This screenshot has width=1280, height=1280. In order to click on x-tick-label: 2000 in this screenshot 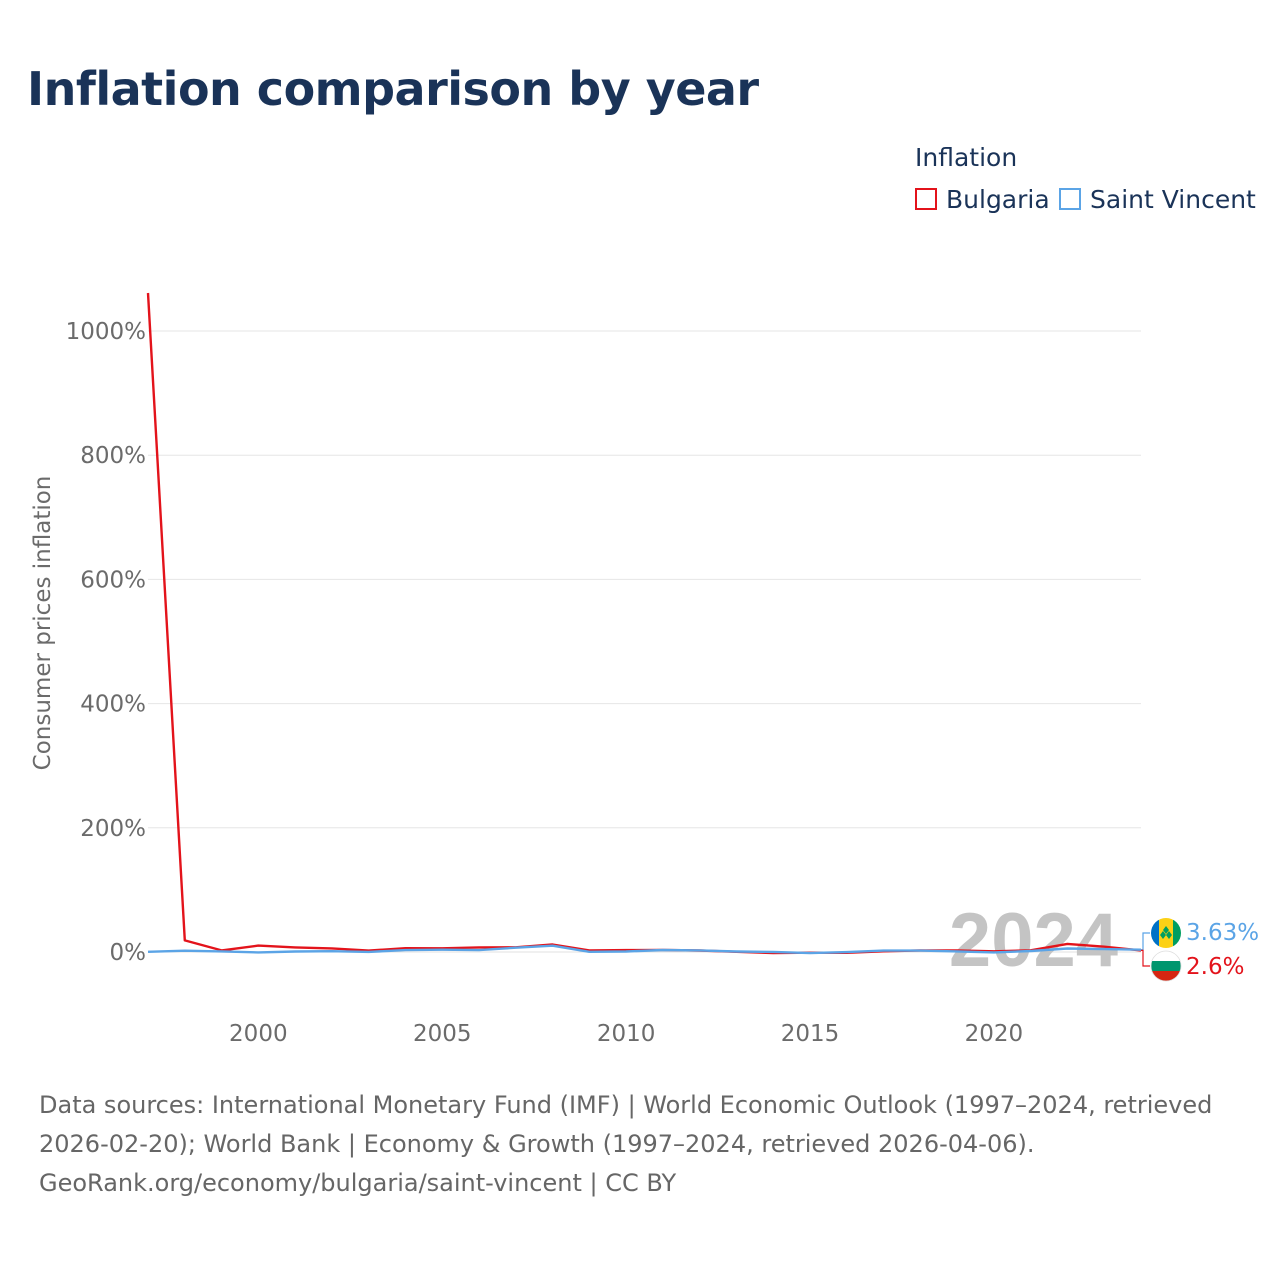, I will do `click(258, 1034)`.